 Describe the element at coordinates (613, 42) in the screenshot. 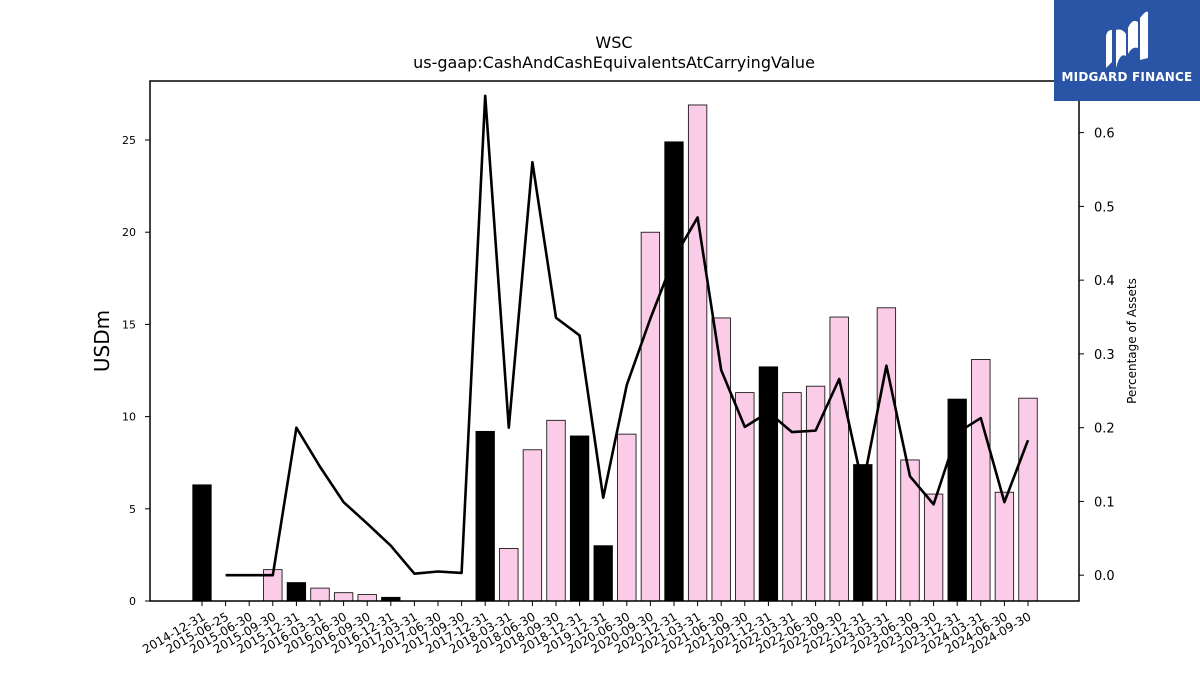

I see `chart-title: WSC` at that location.